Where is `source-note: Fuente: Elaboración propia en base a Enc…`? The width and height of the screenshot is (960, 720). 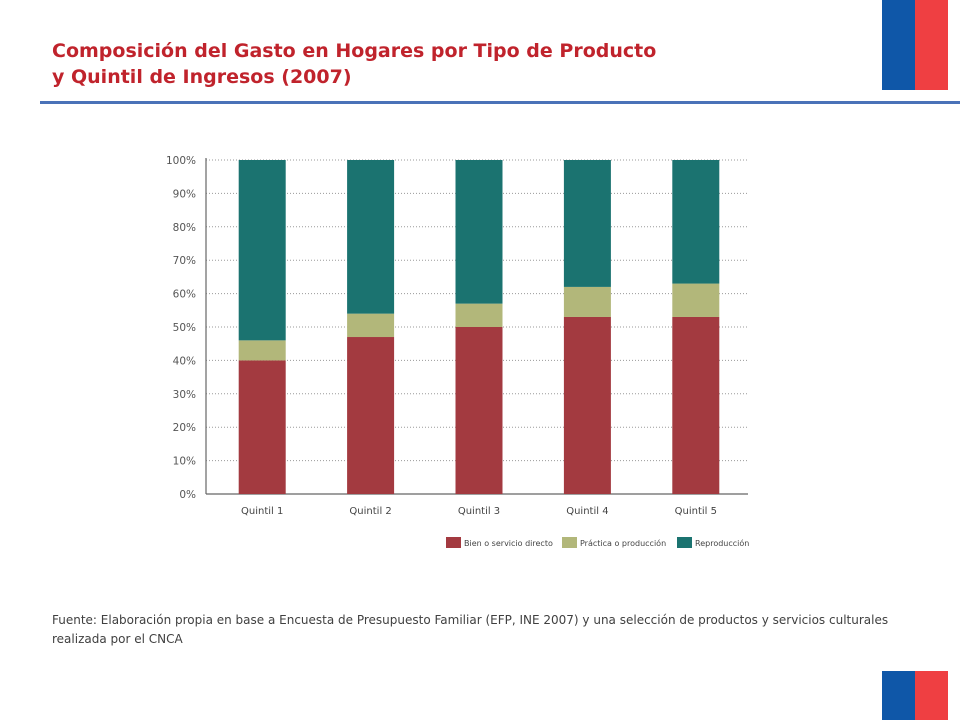 source-note: Fuente: Elaboración propia en base a Enc… is located at coordinates (470, 629).